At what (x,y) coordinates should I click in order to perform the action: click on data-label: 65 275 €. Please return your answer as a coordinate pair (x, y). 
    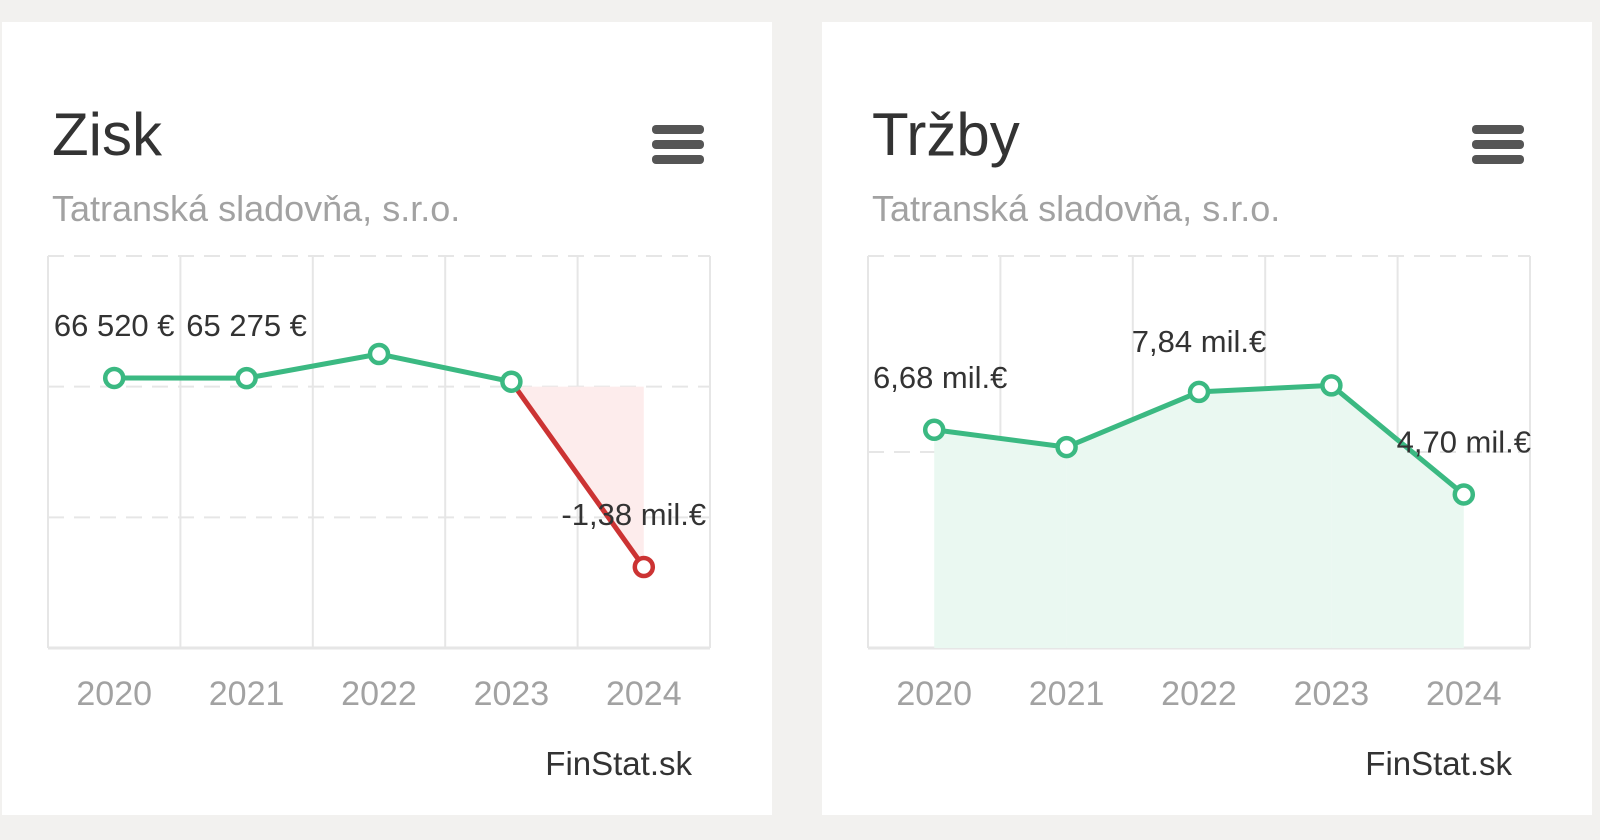
    Looking at the image, I should click on (246, 325).